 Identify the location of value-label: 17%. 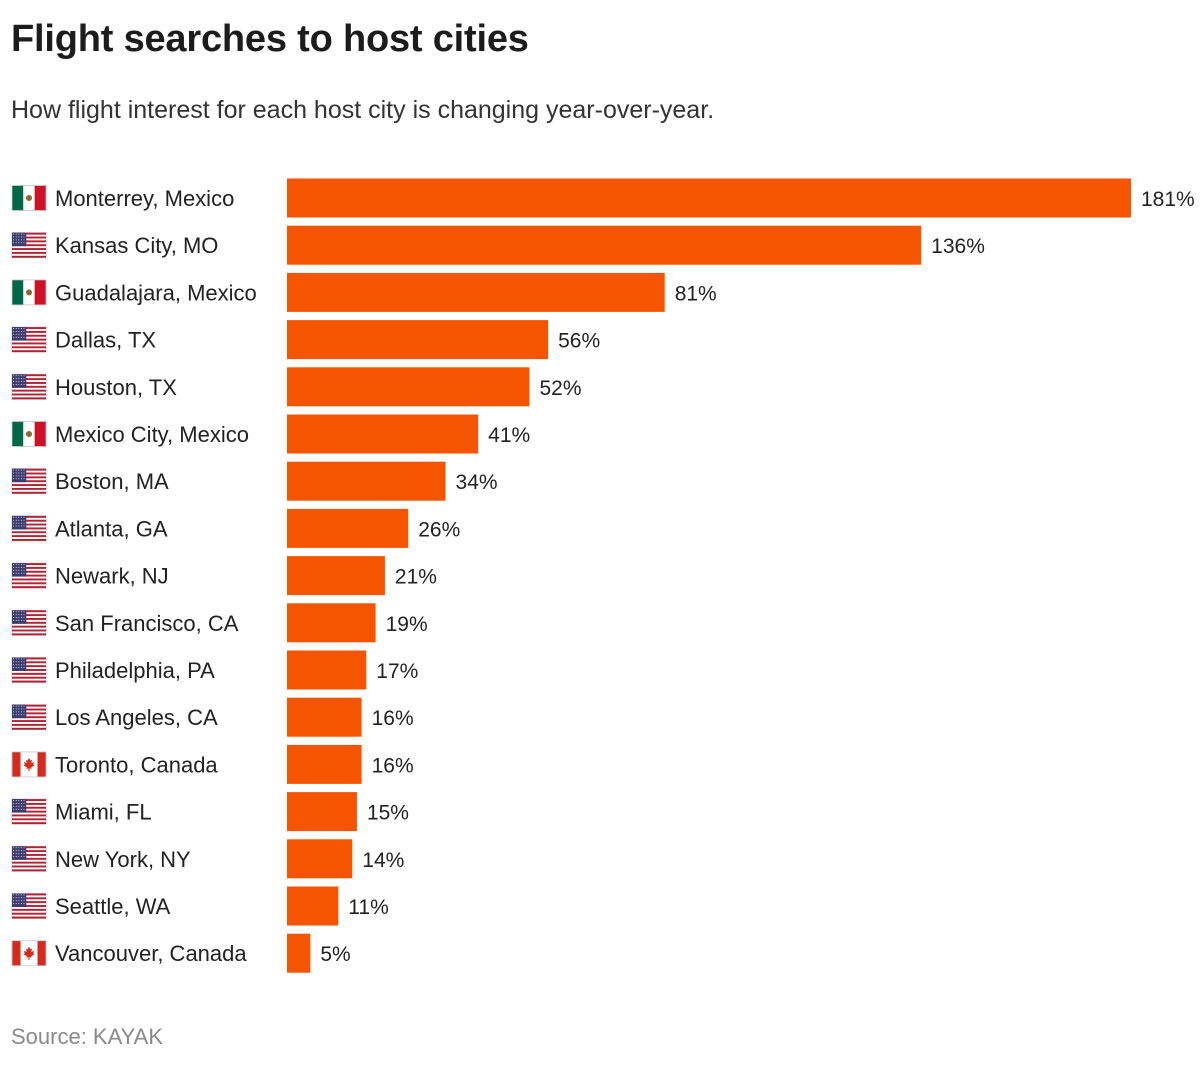
(397, 671).